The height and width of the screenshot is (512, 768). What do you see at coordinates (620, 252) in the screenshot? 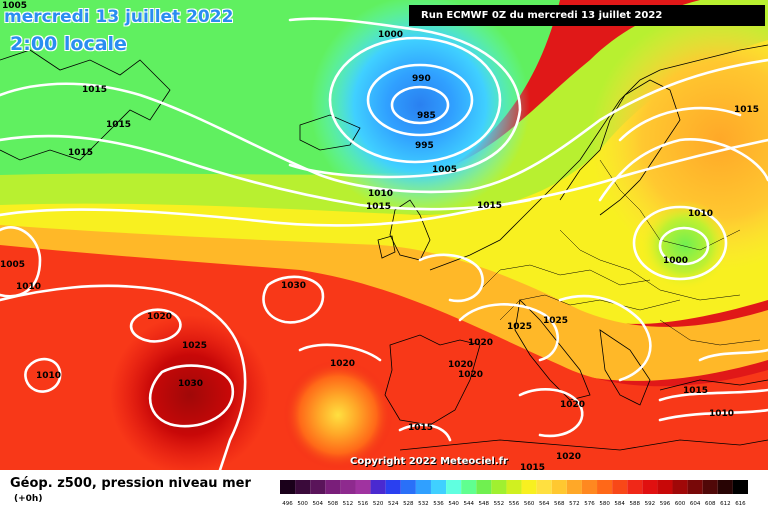
I see `country-borders` at bounding box center [620, 252].